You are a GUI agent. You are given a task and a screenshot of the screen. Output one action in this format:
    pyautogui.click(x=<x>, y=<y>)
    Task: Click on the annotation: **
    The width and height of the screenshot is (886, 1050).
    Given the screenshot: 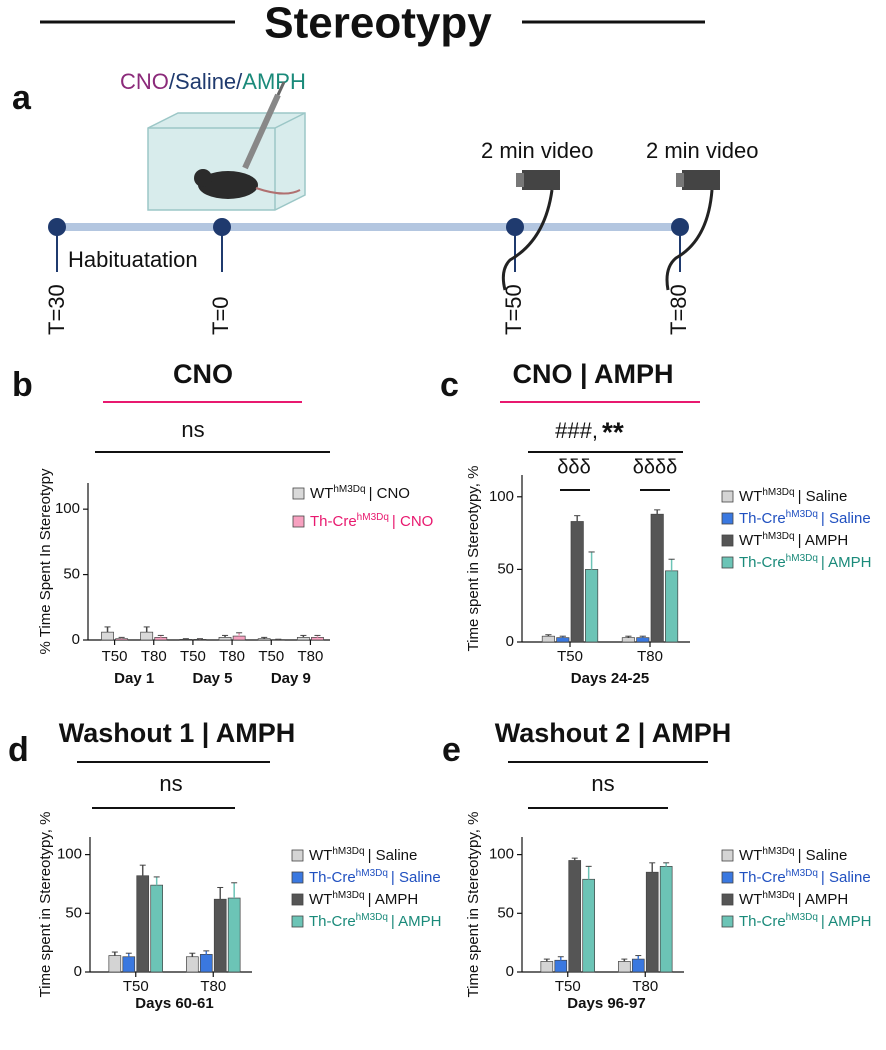 What is the action you would take?
    pyautogui.click(x=613, y=431)
    